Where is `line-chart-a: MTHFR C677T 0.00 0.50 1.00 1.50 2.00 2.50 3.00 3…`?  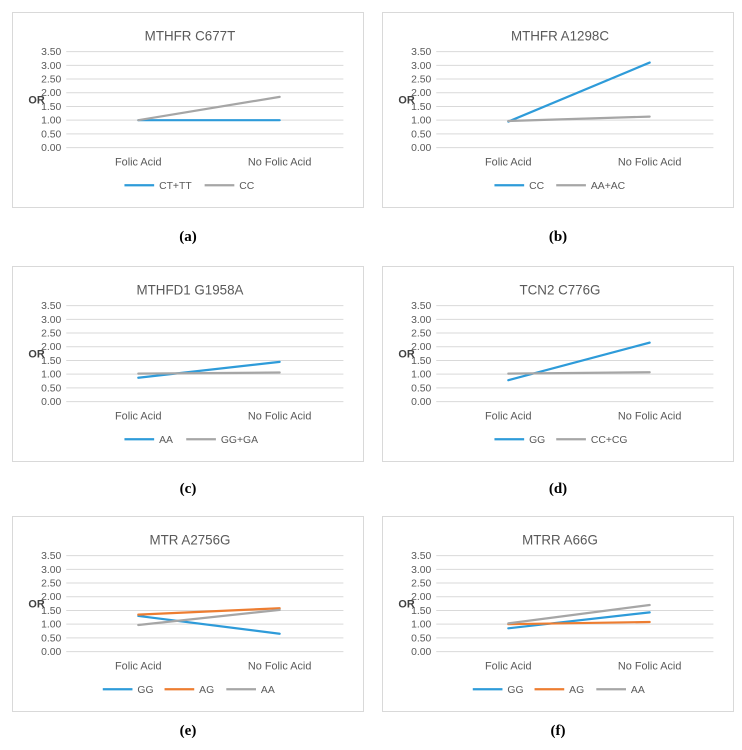 line-chart-a: MTHFR C677T 0.00 0.50 1.00 1.50 2.00 2.50 3.00 3… is located at coordinates (186, 110).